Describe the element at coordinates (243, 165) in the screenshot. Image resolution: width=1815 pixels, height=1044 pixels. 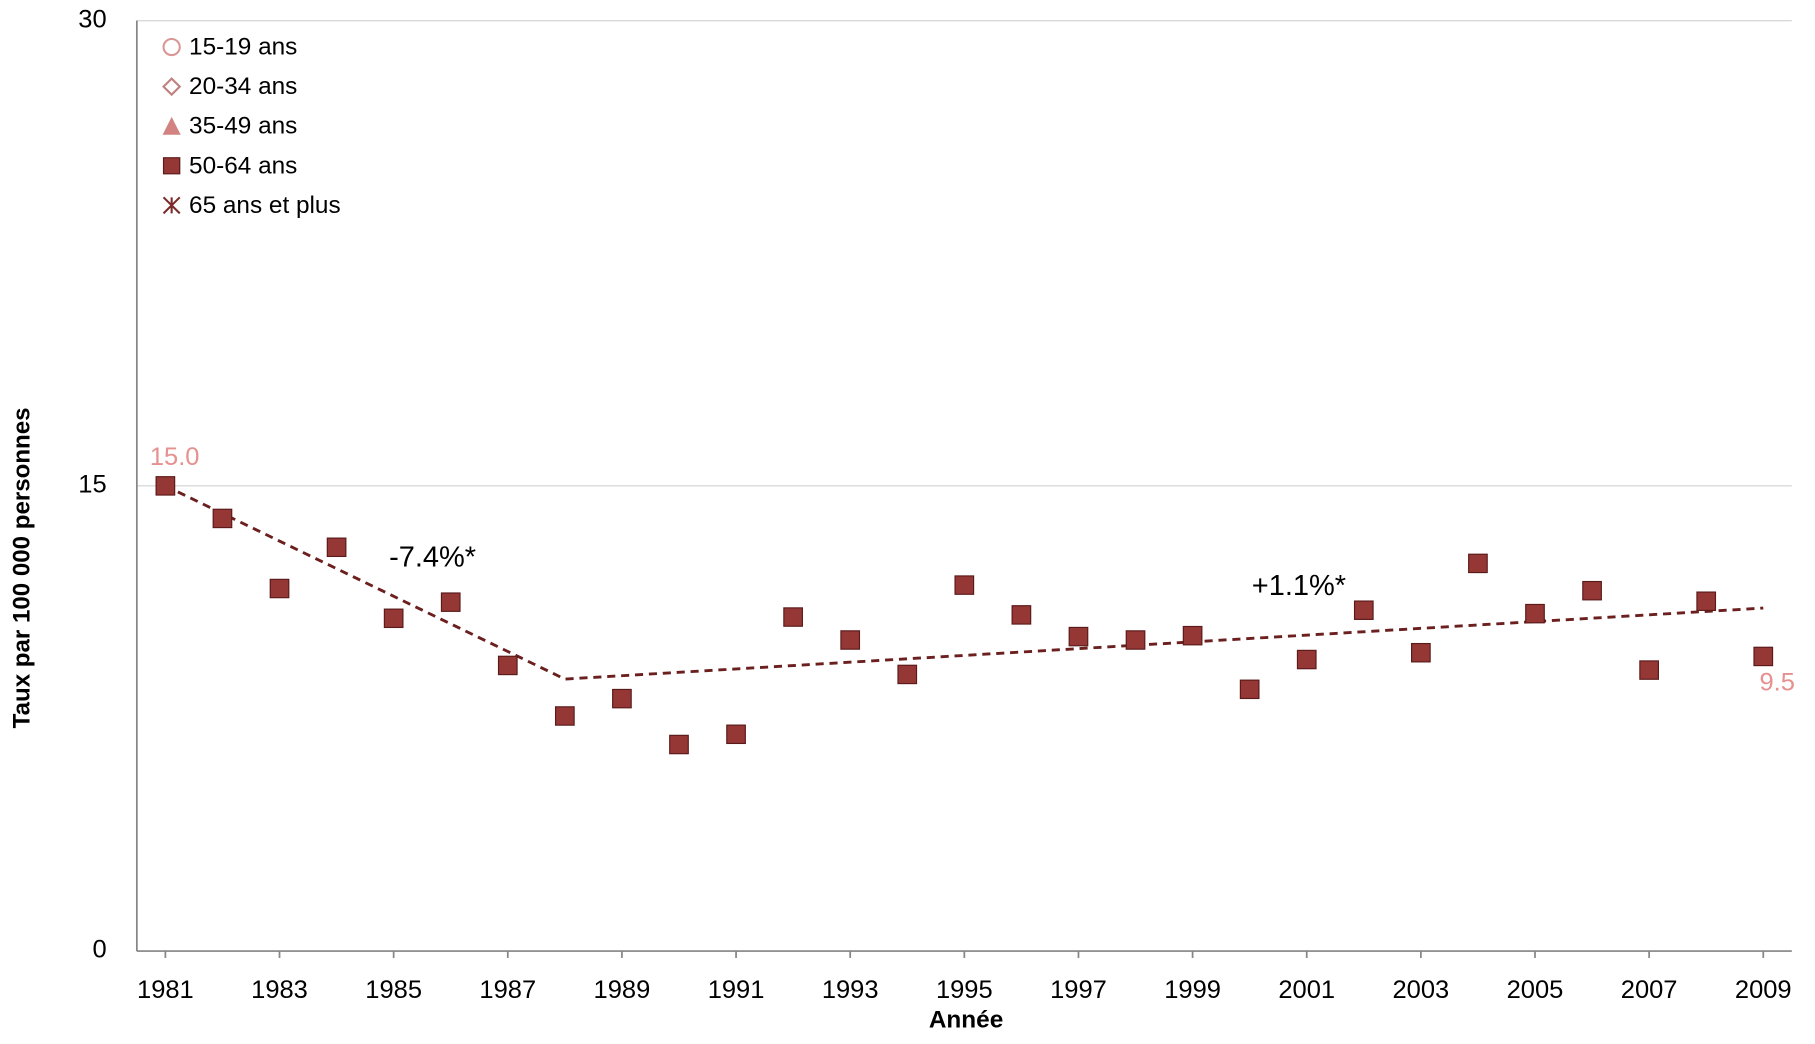
I see `legend-label: 50-64 ans` at that location.